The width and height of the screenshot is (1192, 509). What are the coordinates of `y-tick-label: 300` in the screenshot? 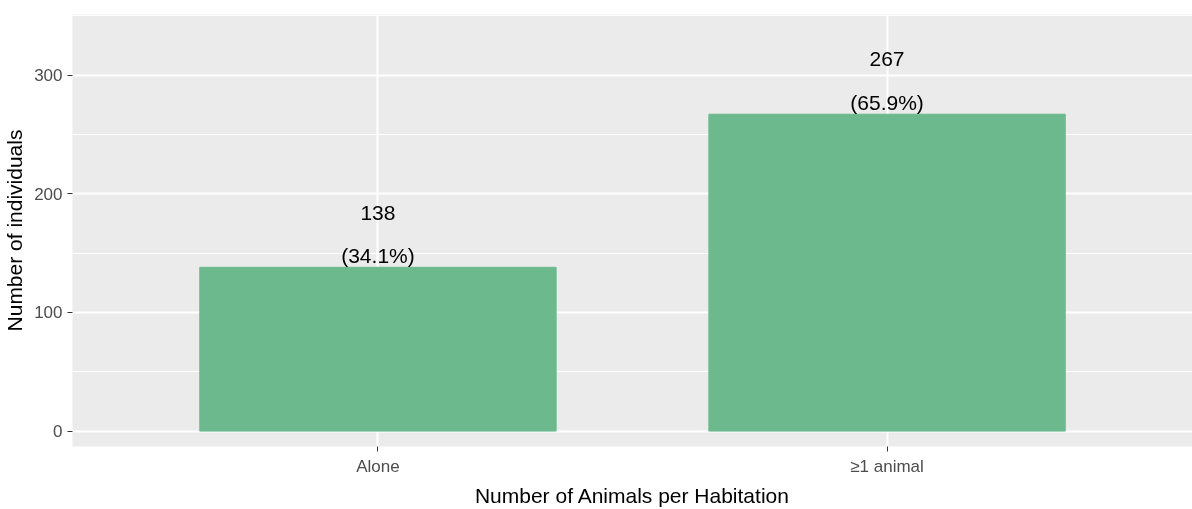 It's located at (48, 76).